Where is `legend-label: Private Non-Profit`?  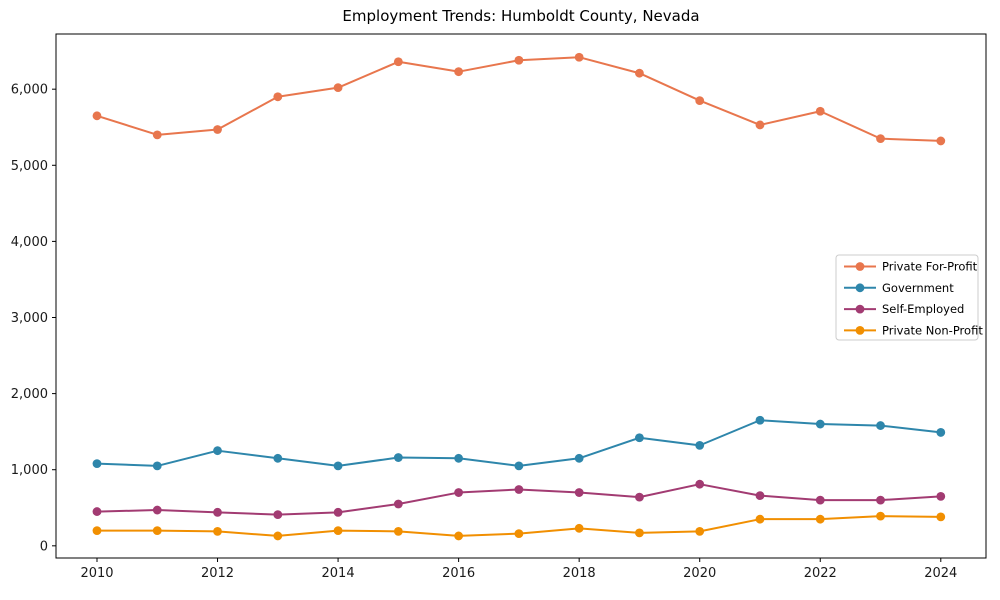 legend-label: Private Non-Profit is located at coordinates (932, 330).